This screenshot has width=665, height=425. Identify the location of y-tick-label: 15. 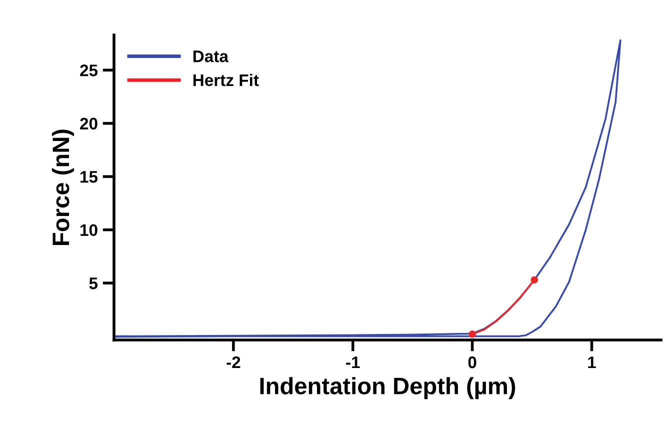
(89, 177).